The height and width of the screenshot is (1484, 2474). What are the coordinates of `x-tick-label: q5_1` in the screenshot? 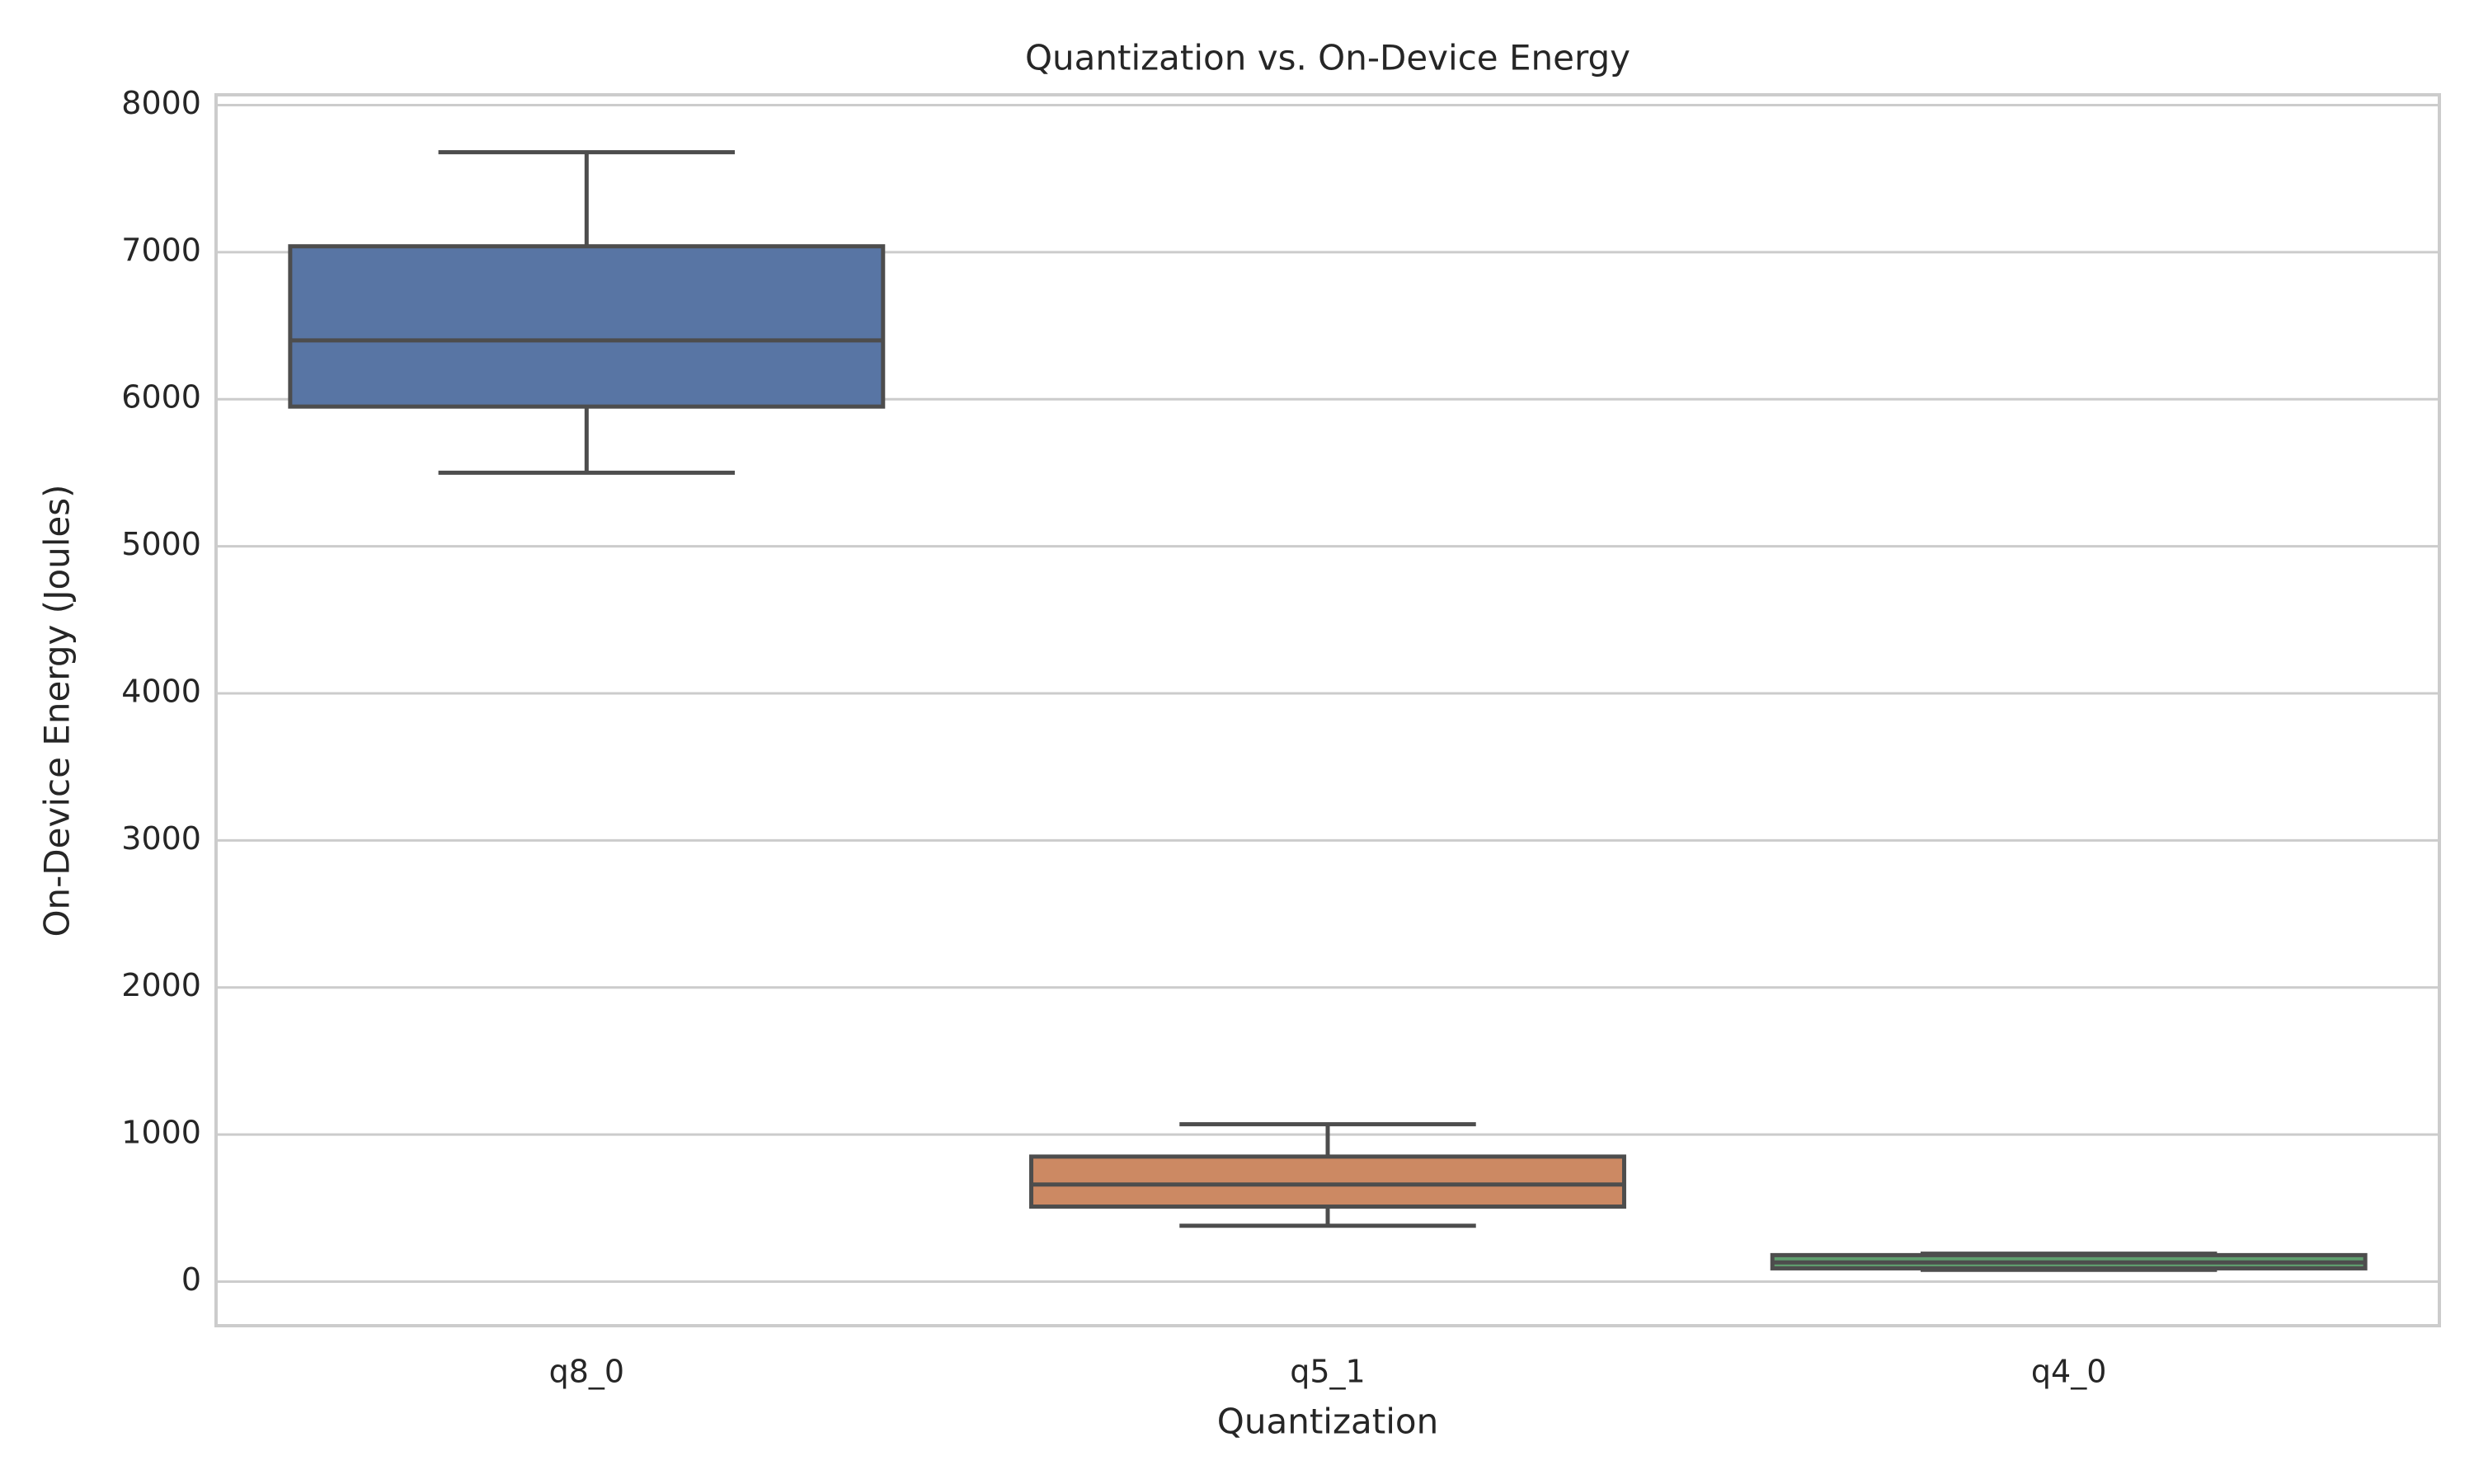 It's located at (1327, 1372).